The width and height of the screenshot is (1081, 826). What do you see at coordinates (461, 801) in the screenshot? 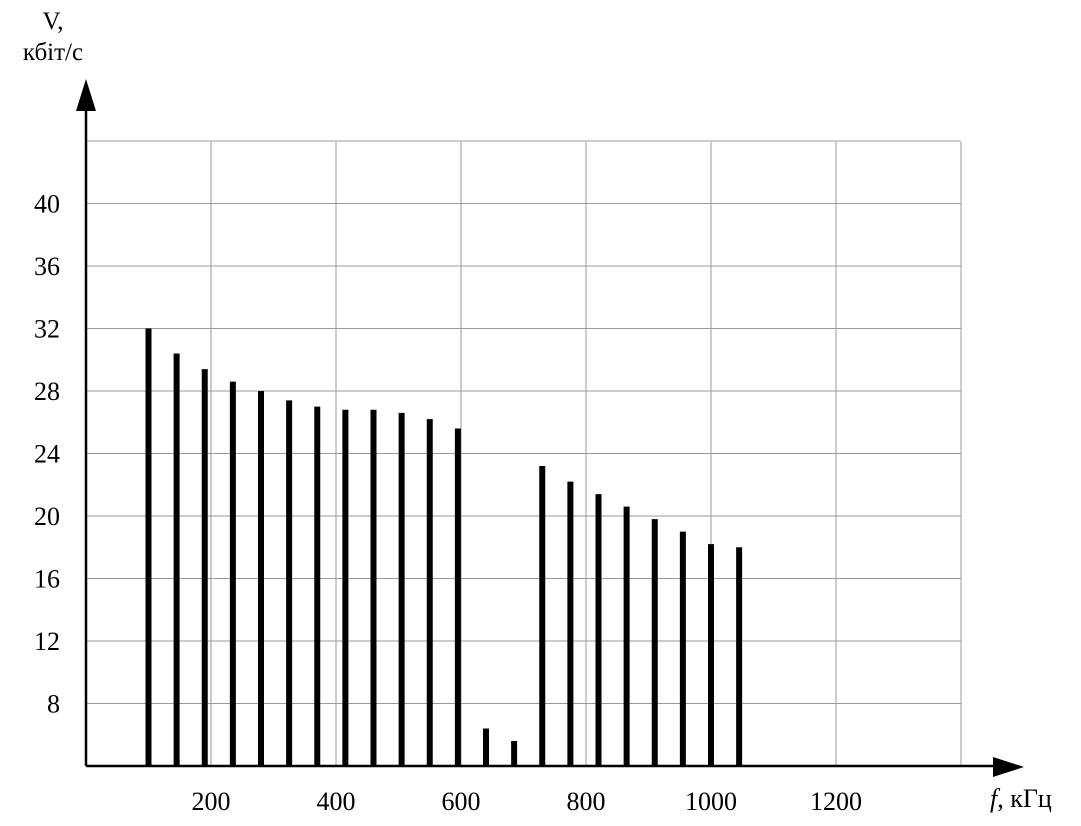
I see `x-tick-label: 600` at bounding box center [461, 801].